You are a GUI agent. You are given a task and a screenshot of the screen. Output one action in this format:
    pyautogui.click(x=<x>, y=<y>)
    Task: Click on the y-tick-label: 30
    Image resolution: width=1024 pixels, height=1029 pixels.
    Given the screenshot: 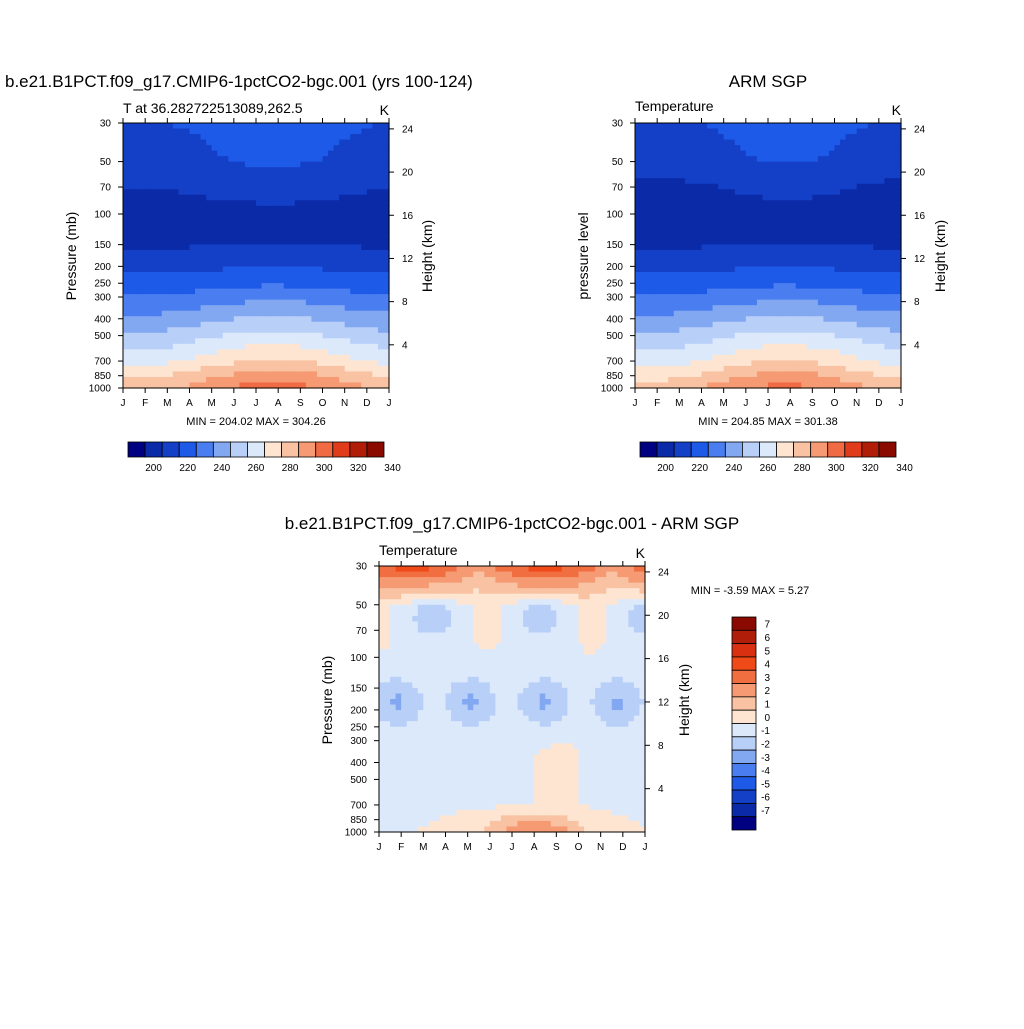 What is the action you would take?
    pyautogui.click(x=106, y=124)
    